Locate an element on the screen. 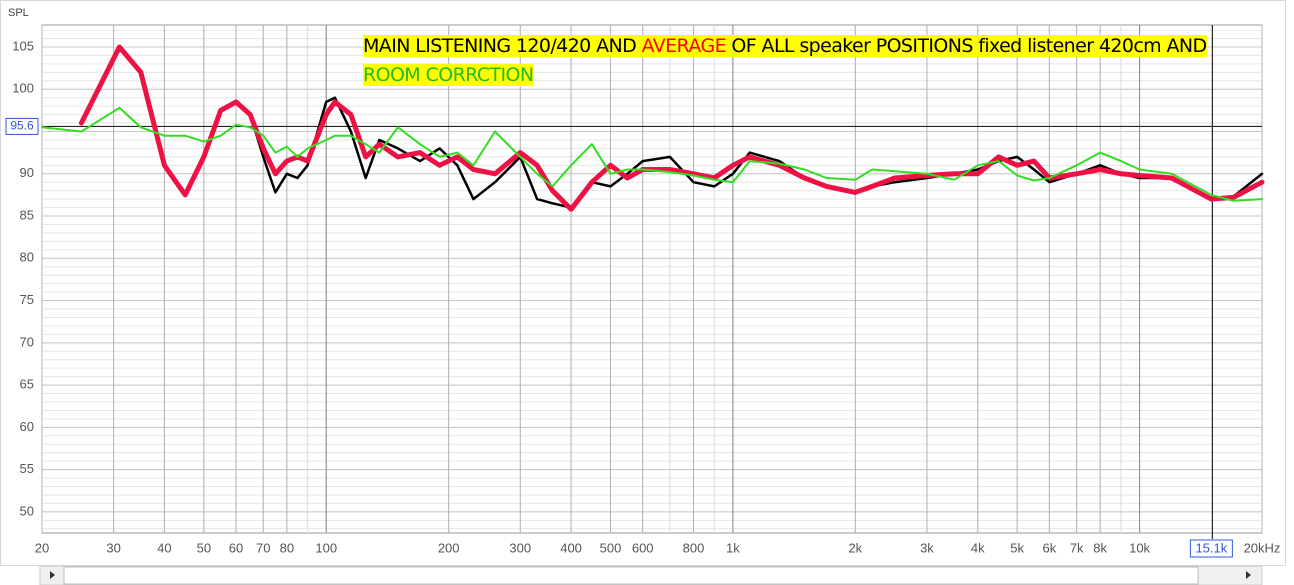  x-tick-label: 20kHz is located at coordinates (1262, 547).